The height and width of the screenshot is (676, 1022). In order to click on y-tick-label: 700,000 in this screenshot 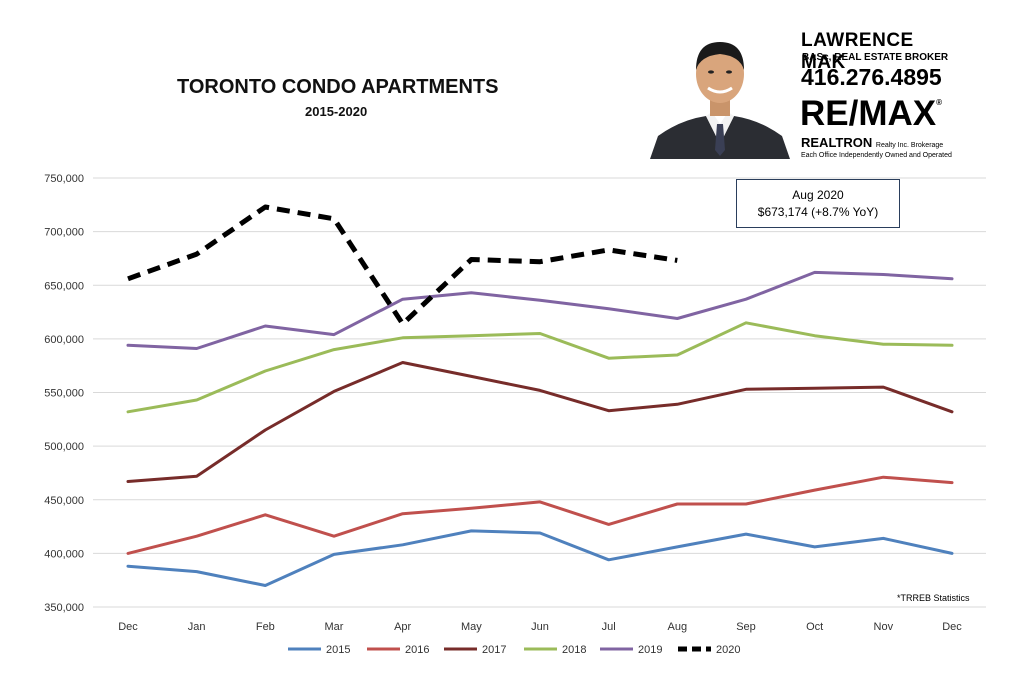, I will do `click(64, 233)`.